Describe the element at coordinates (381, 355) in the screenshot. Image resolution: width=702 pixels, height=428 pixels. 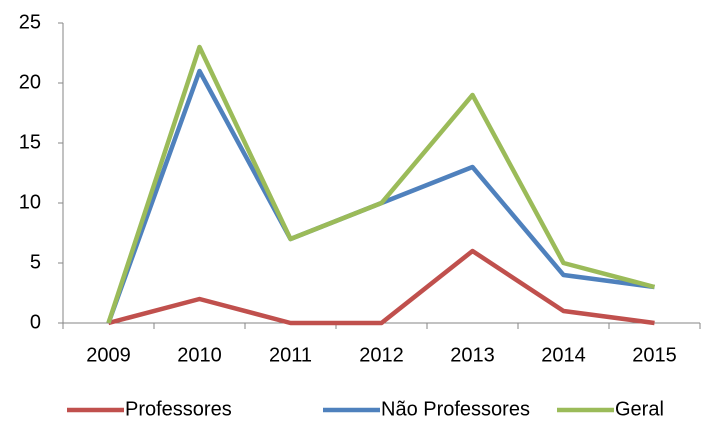
I see `x-tick-label: 2012` at that location.